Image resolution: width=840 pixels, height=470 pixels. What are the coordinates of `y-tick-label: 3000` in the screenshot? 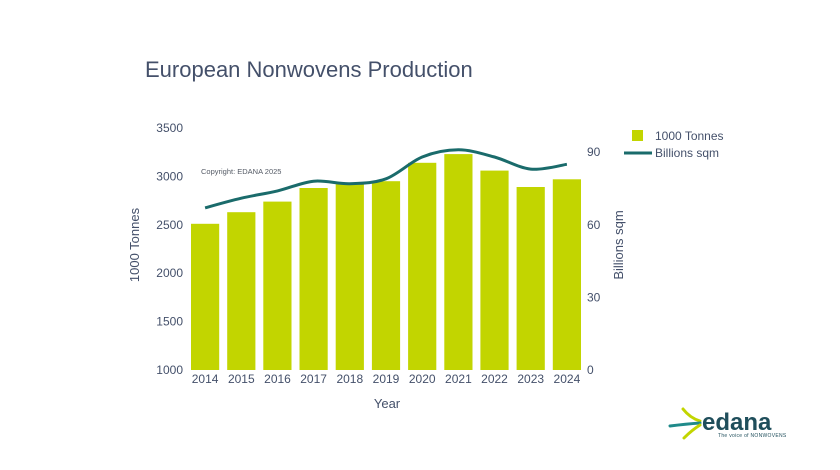 It's located at (169, 176).